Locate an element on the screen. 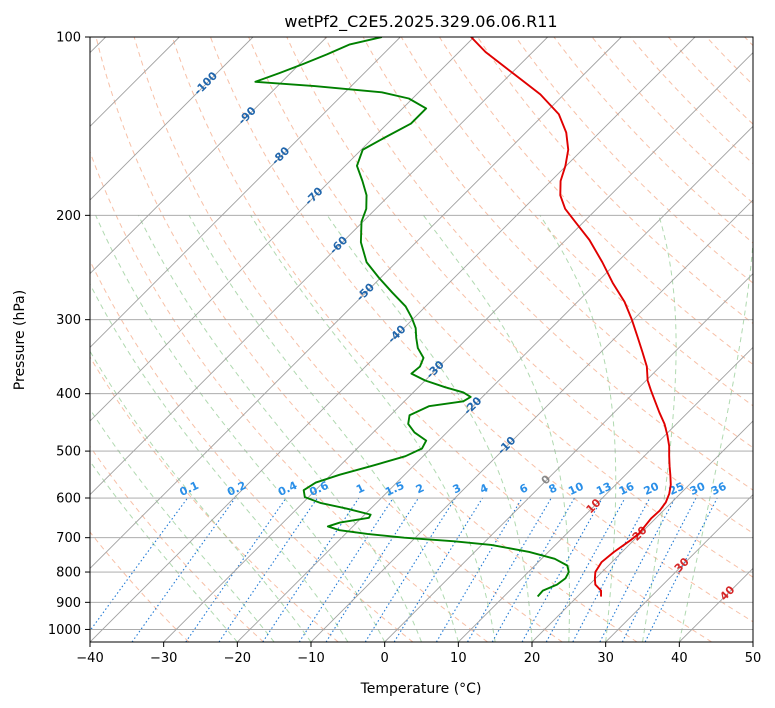  y-tick-label: 200 is located at coordinates (68, 216).